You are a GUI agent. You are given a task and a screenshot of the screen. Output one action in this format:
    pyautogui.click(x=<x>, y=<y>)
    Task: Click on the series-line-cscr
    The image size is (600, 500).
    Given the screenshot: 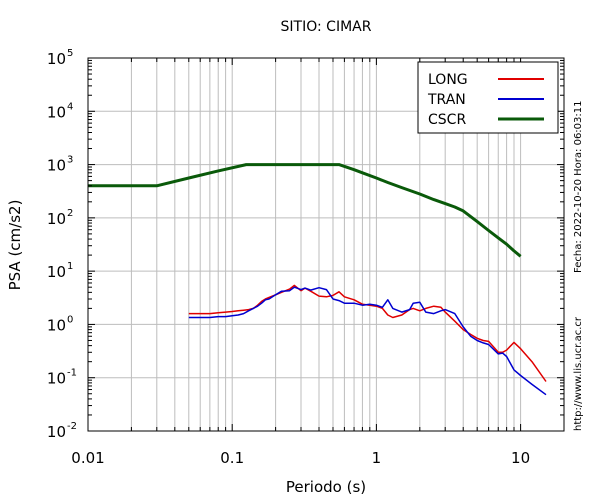 What is the action you would take?
    pyautogui.click(x=305, y=210)
    